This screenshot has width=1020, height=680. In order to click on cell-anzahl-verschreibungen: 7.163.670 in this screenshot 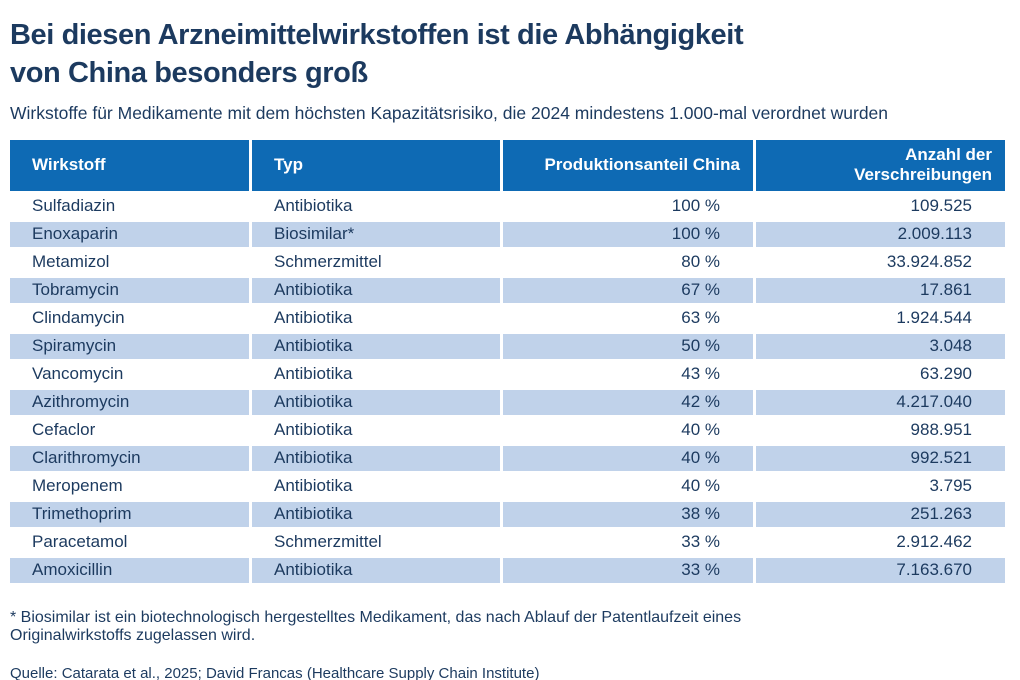, I will do `click(880, 570)`.